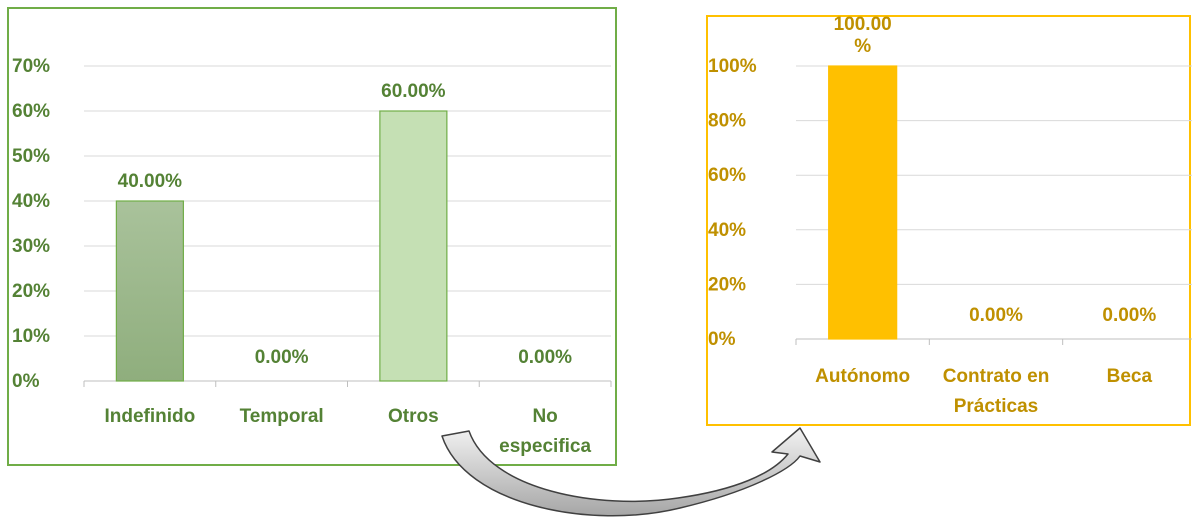 This screenshot has height=526, width=1192. I want to click on y-tick-label: 70%, so click(31, 66).